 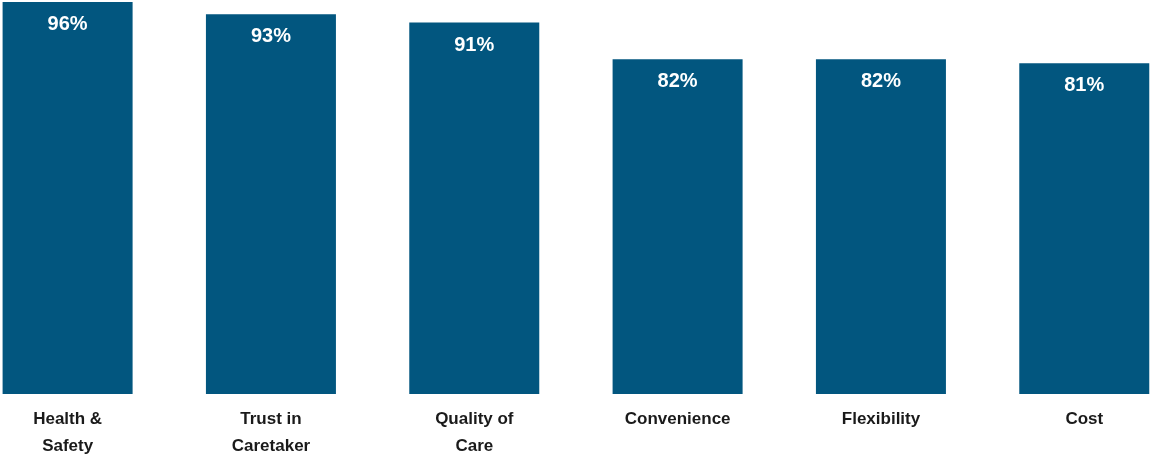 I want to click on x-tick-label: Health & Safety, so click(x=68, y=432).